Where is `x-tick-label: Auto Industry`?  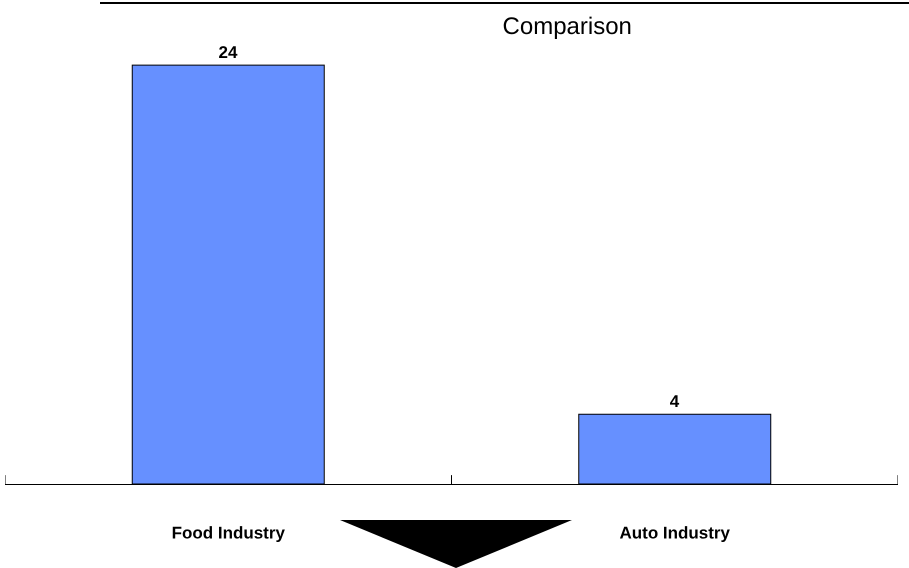 x-tick-label: Auto Industry is located at coordinates (675, 532).